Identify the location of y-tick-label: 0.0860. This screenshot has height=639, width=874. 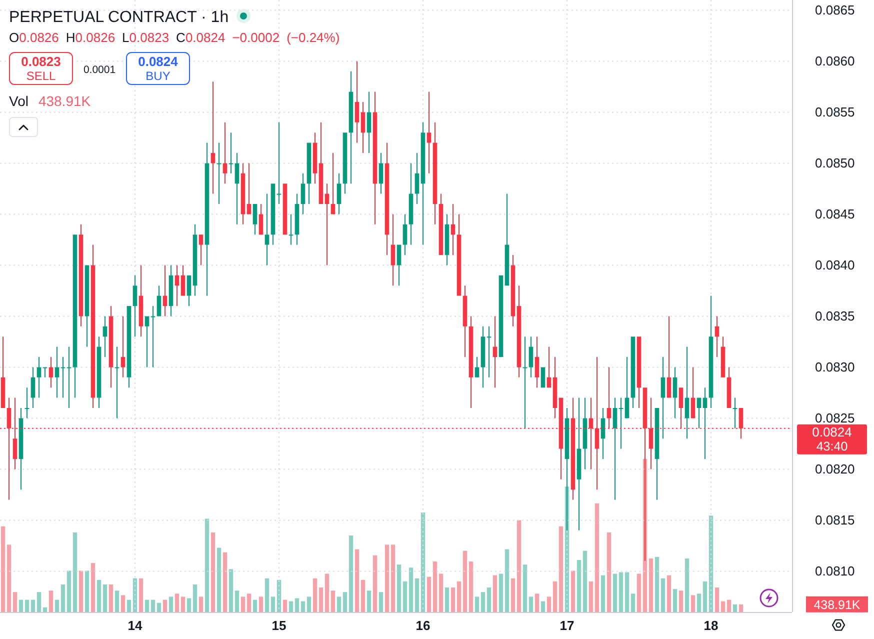
(835, 61).